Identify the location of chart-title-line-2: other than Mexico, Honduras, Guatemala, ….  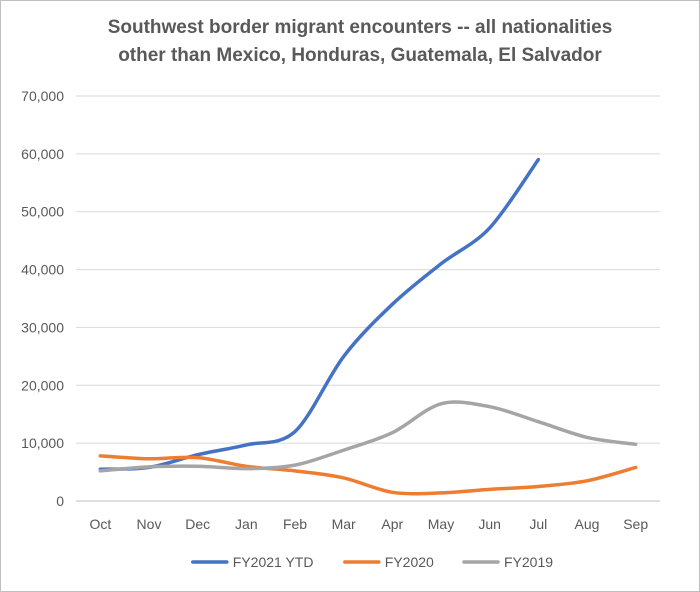
(360, 55).